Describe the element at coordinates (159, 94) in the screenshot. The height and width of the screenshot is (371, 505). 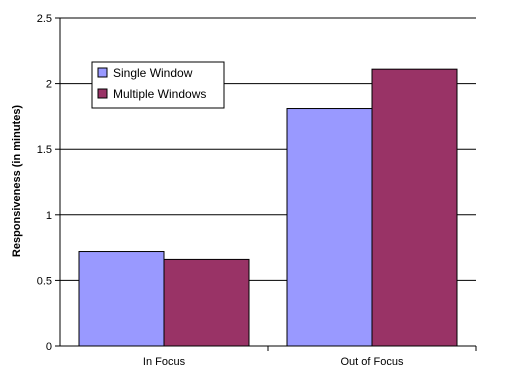
I see `legend-label: Multiple Windows` at that location.